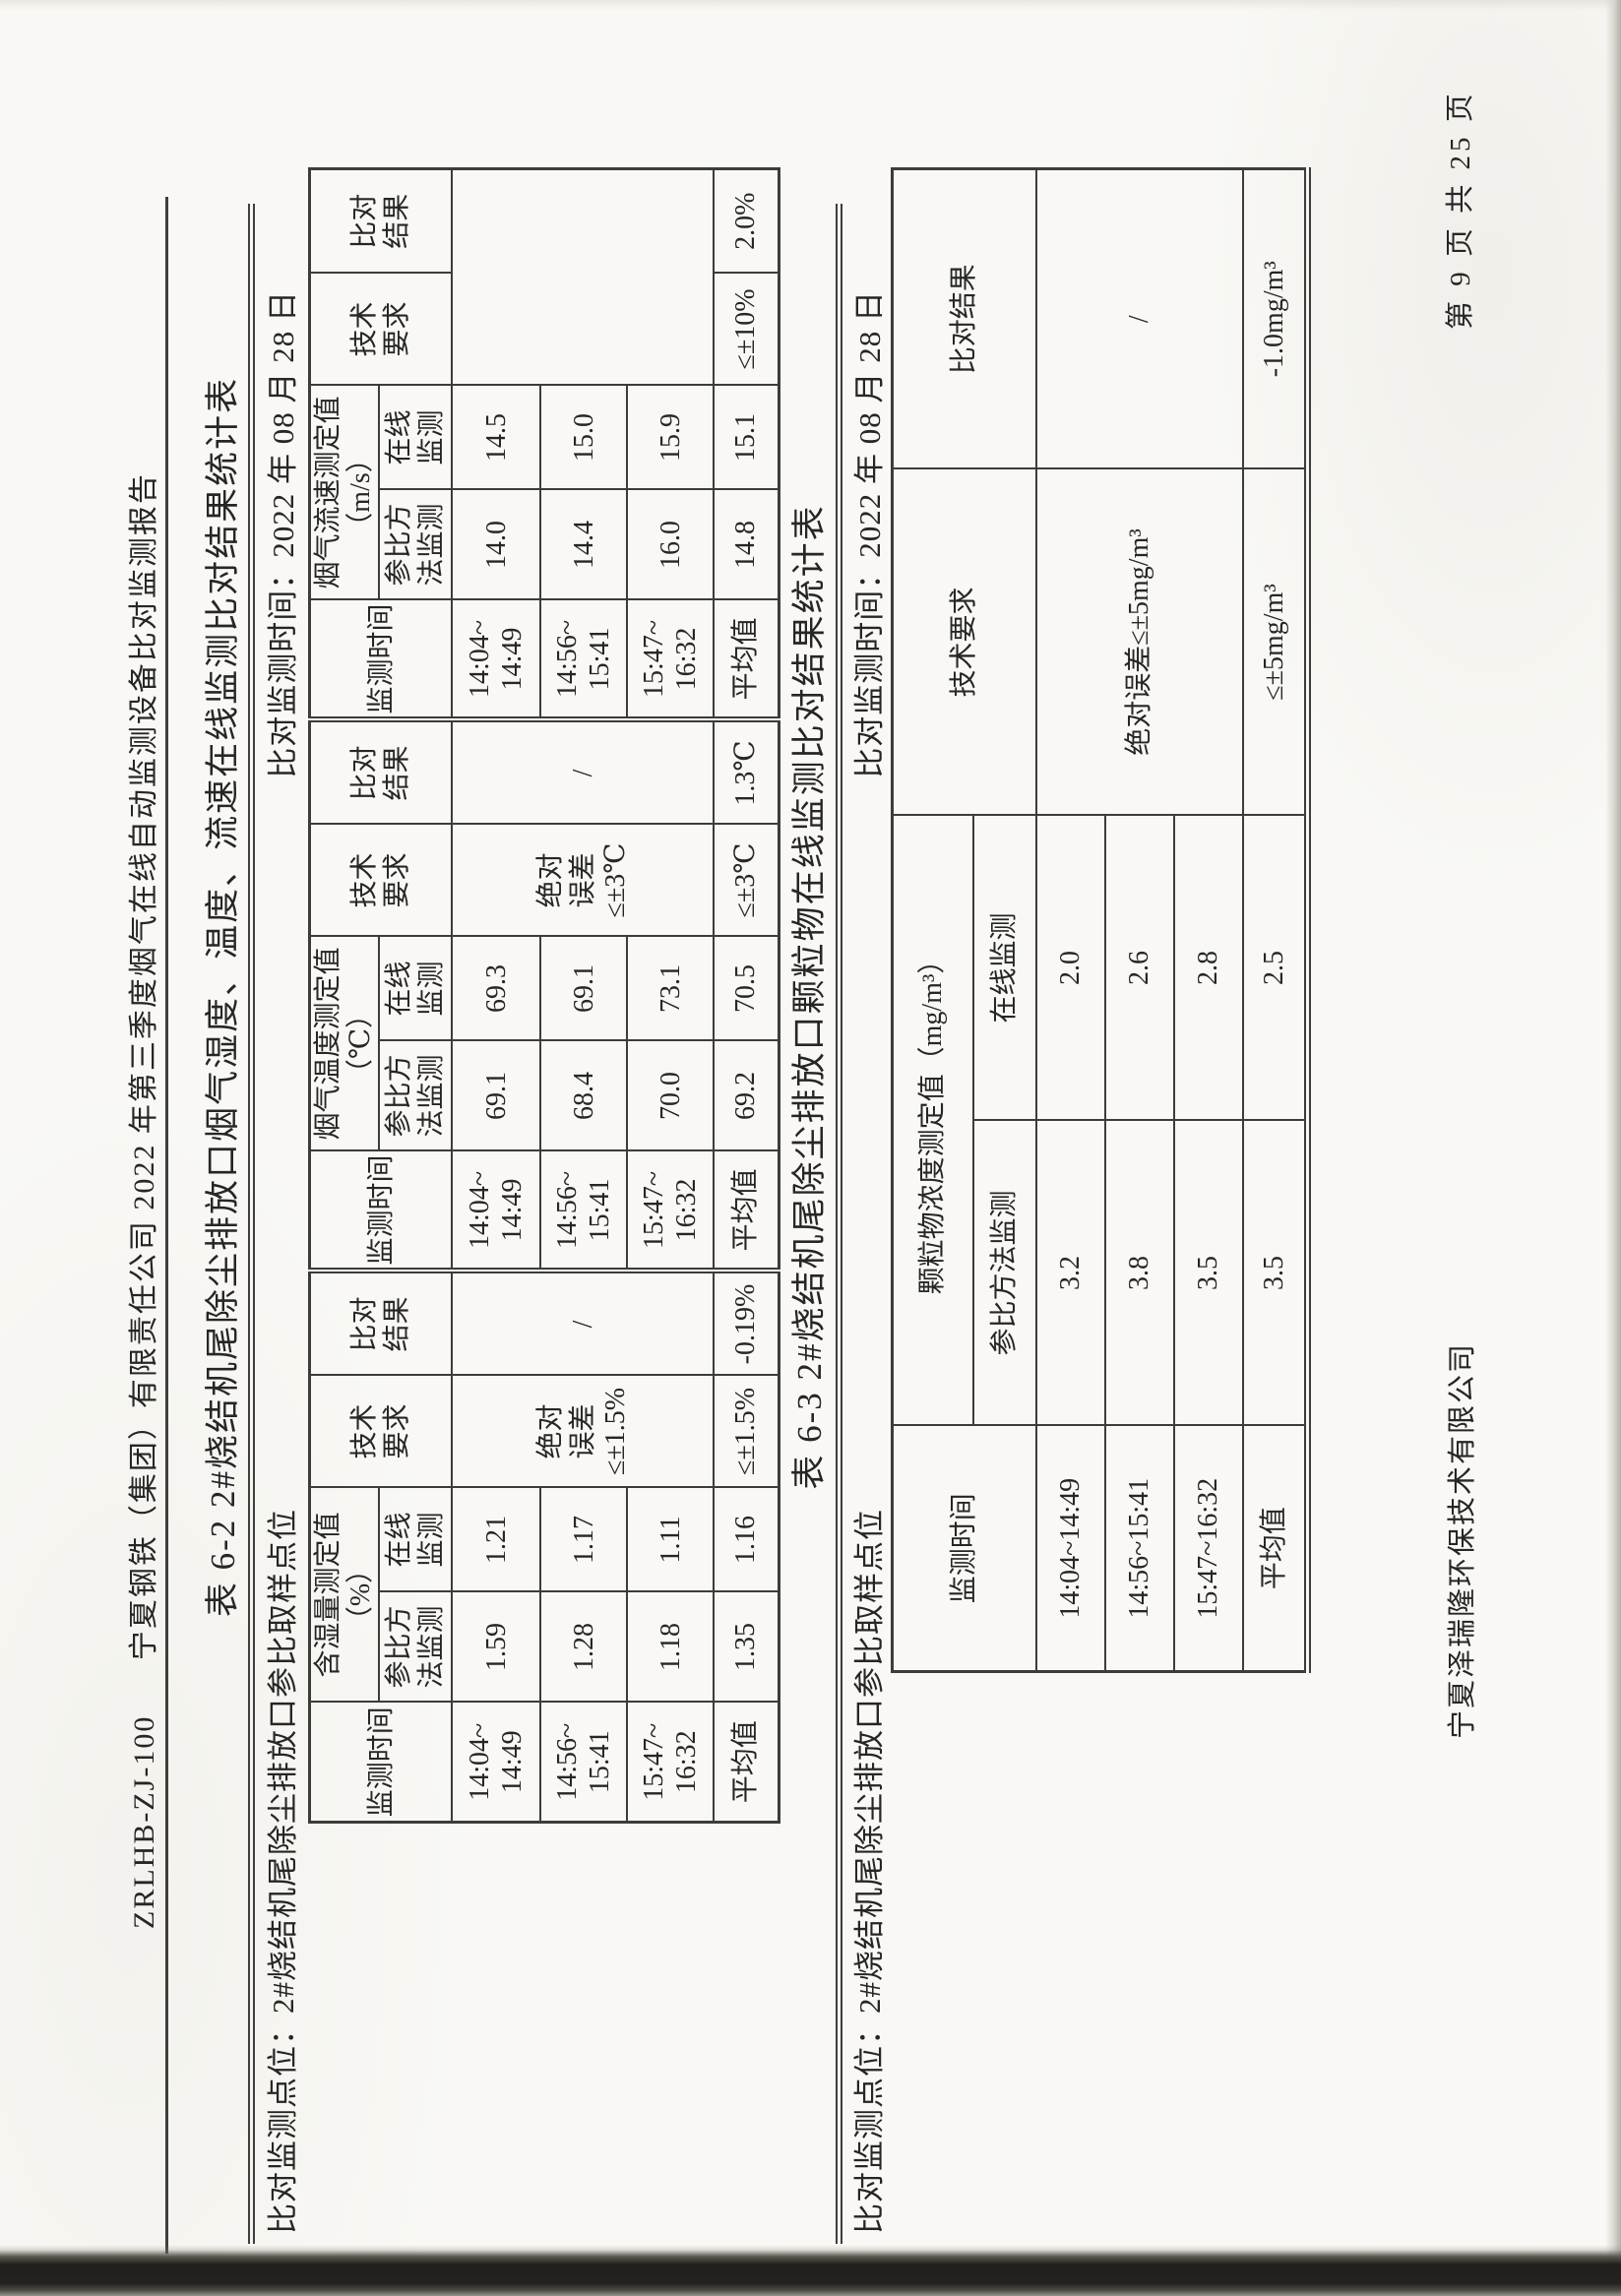 This screenshot has height=2296, width=1621. What do you see at coordinates (671, 659) in the screenshot?
I see `t1-g3-time-3: 15:47~ 16:32` at bounding box center [671, 659].